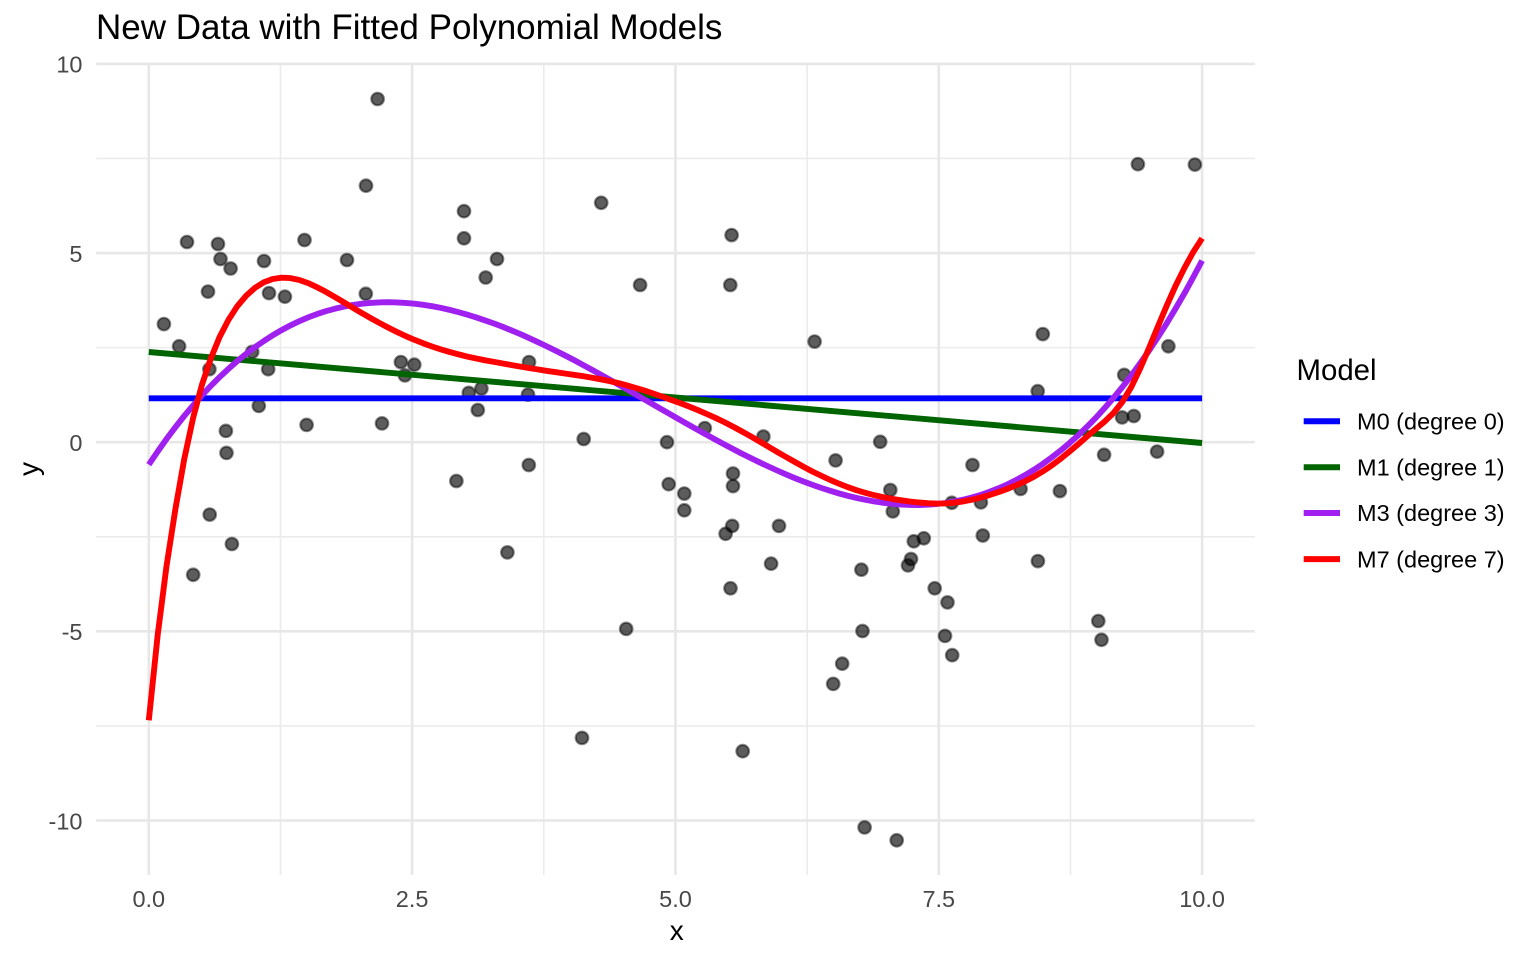  I want to click on svg-text: 7.5, so click(938, 899).